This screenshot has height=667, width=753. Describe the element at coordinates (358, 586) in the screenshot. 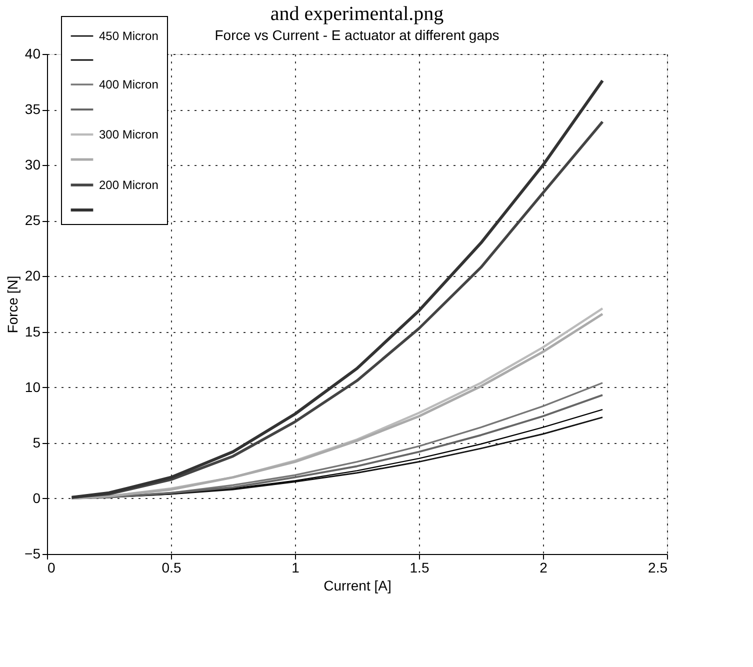

I see `x-axis-title: Current [A]` at that location.